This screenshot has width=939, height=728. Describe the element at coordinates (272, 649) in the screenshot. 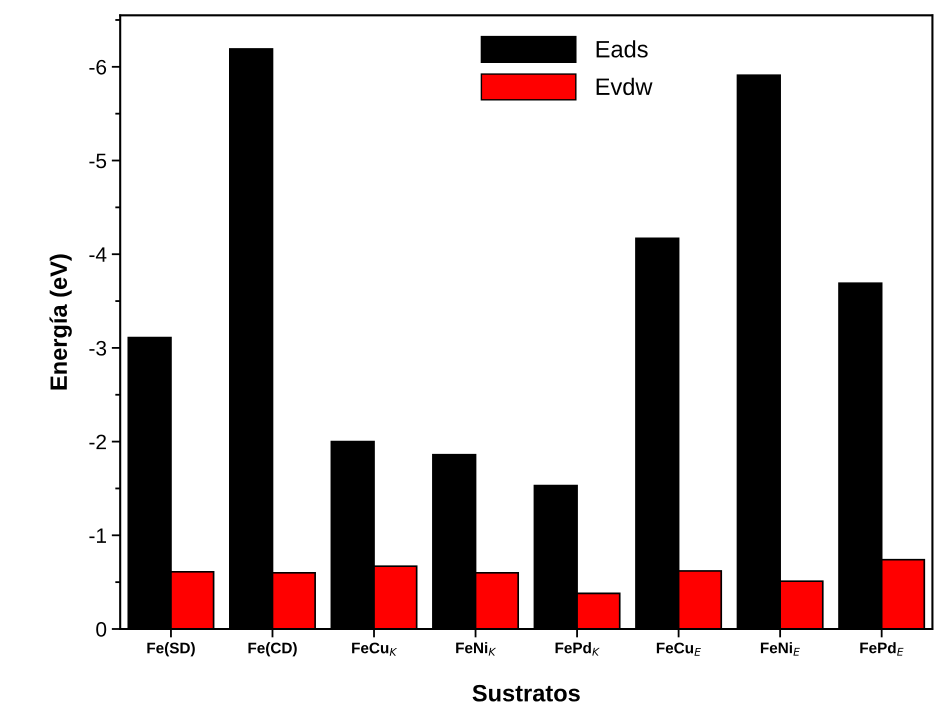

I see `x-tick-label: Fe(CD)` at that location.